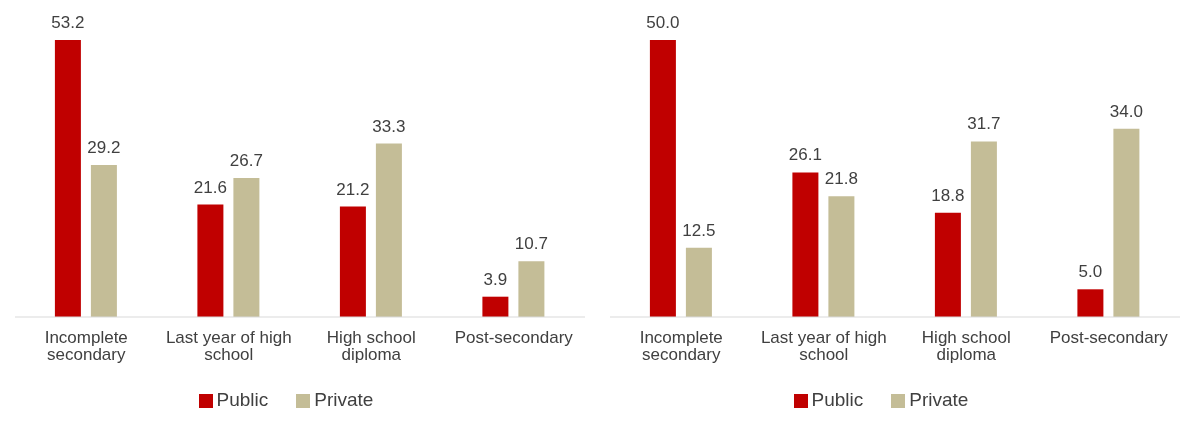  What do you see at coordinates (1090, 272) in the screenshot?
I see `data-label: 5.0` at bounding box center [1090, 272].